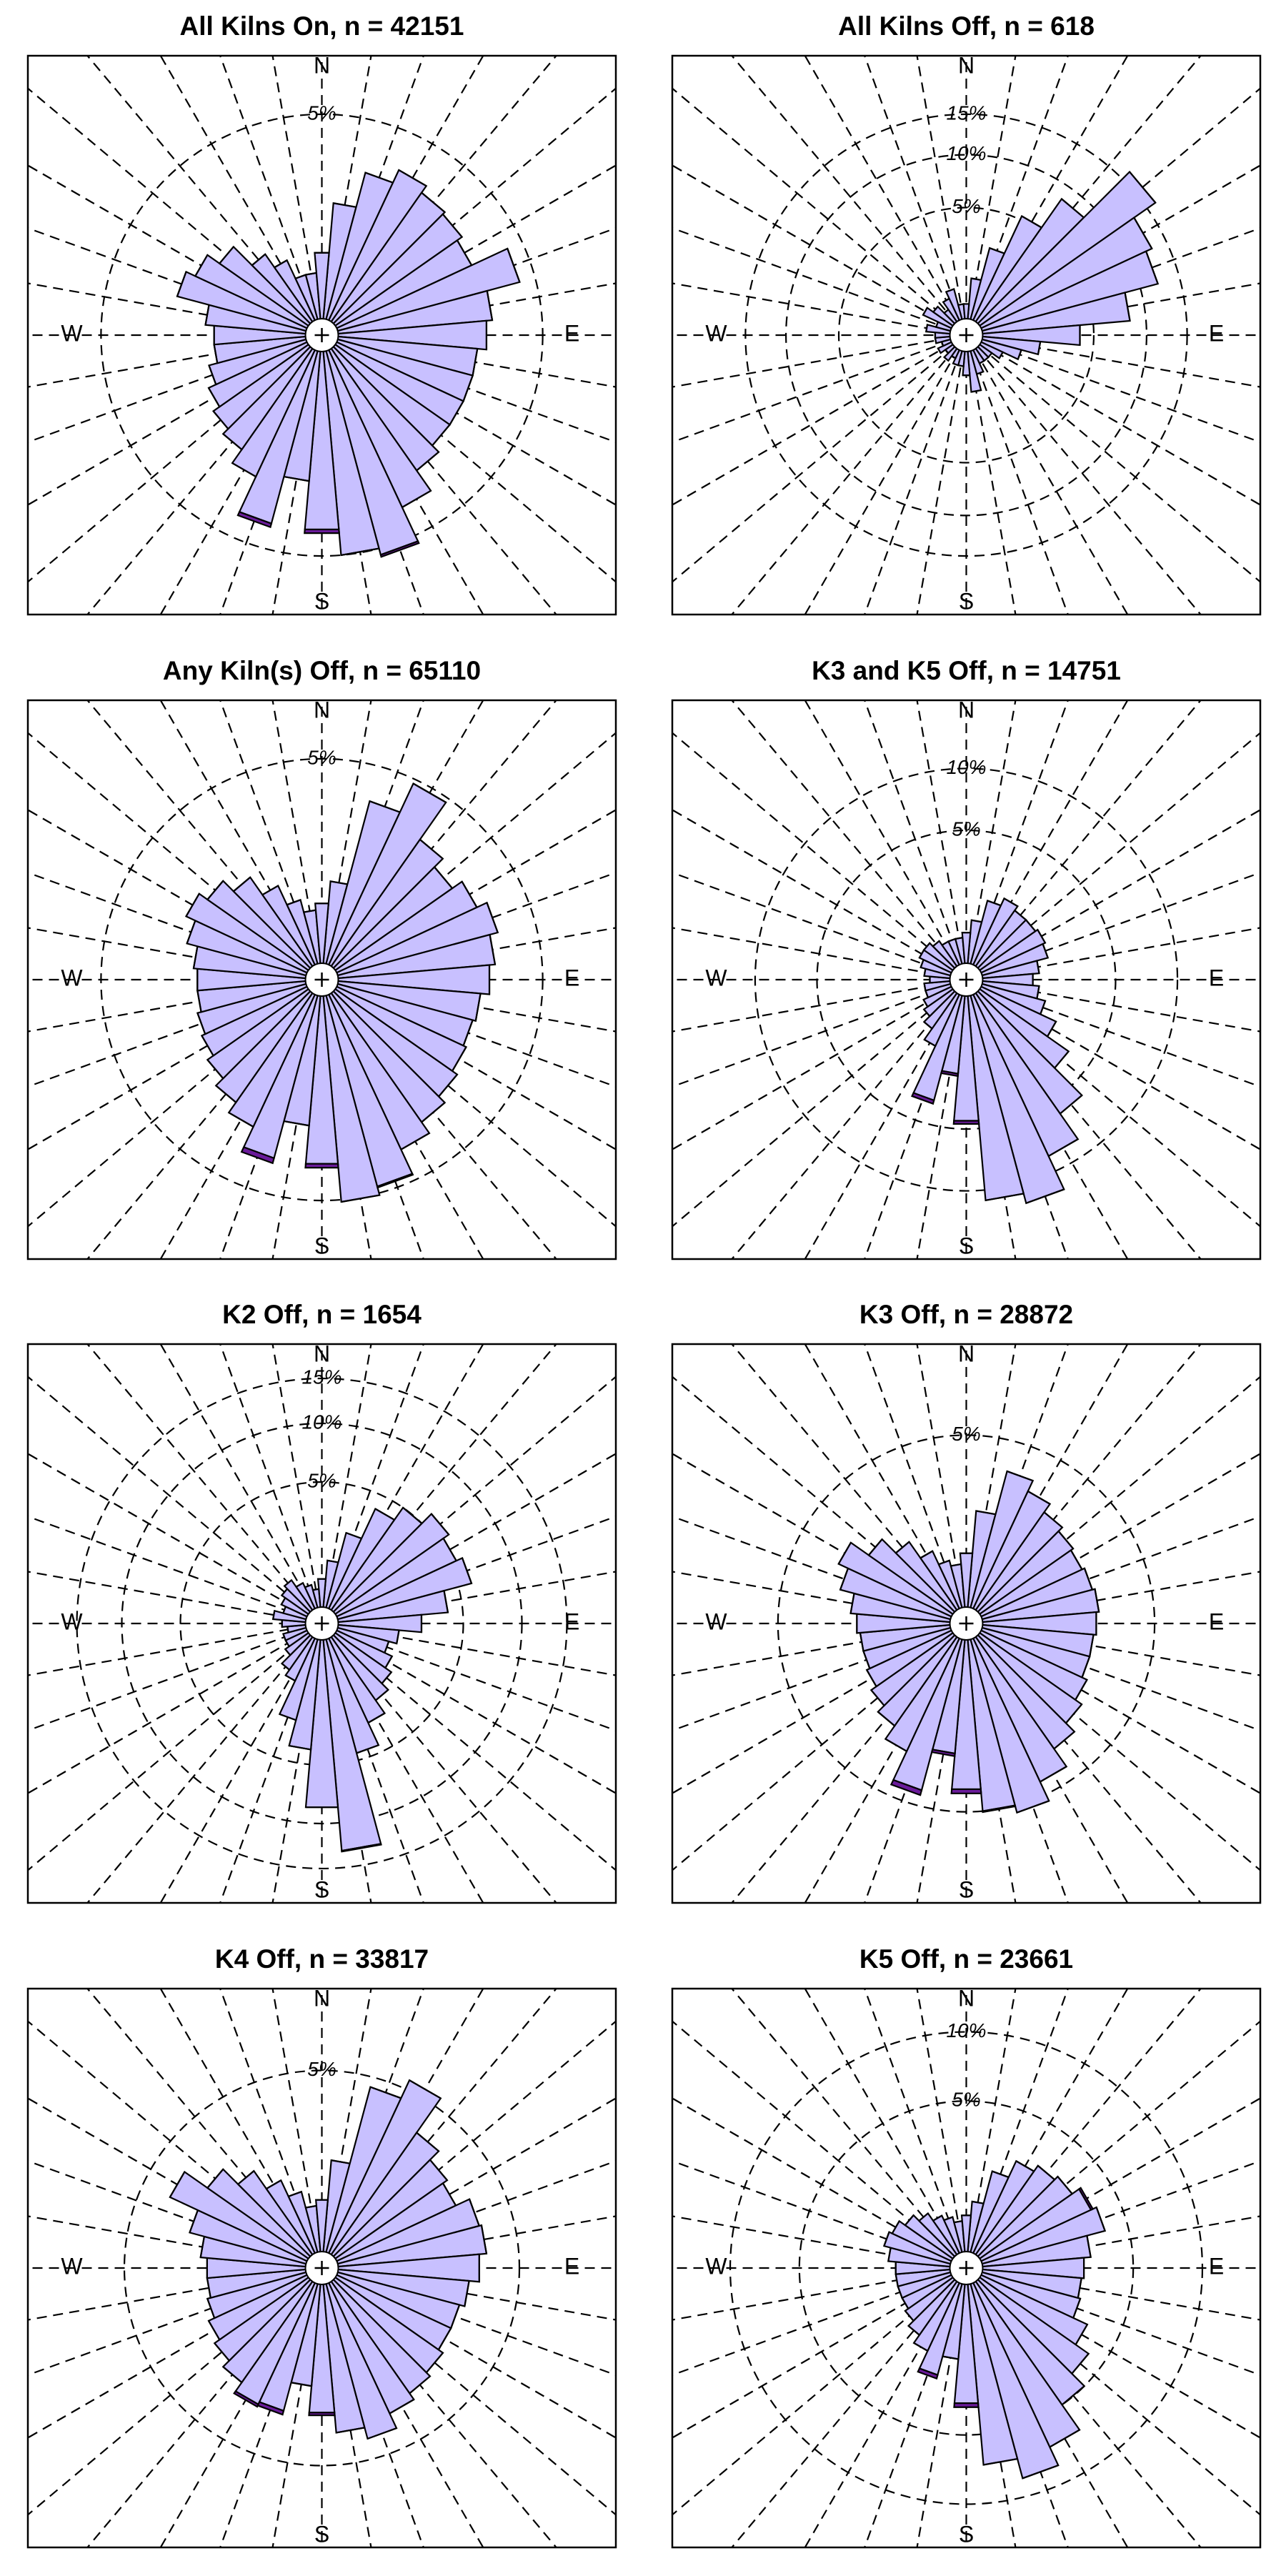 The width and height of the screenshot is (1286, 2576). I want to click on panel-title: K4 Off, n = 33817, so click(322, 1959).